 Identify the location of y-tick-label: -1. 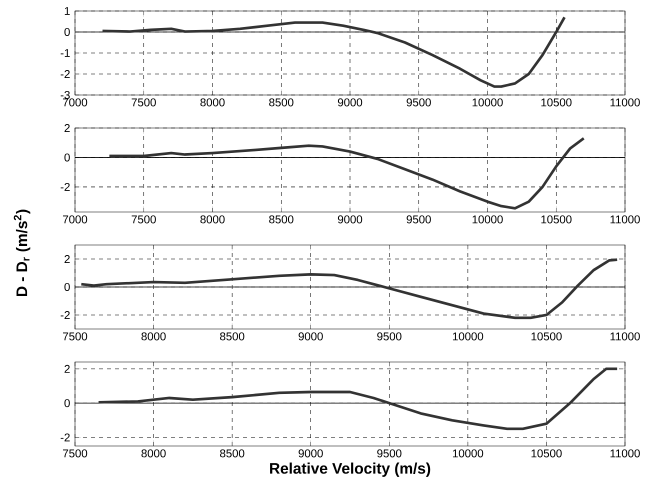
(65, 53).